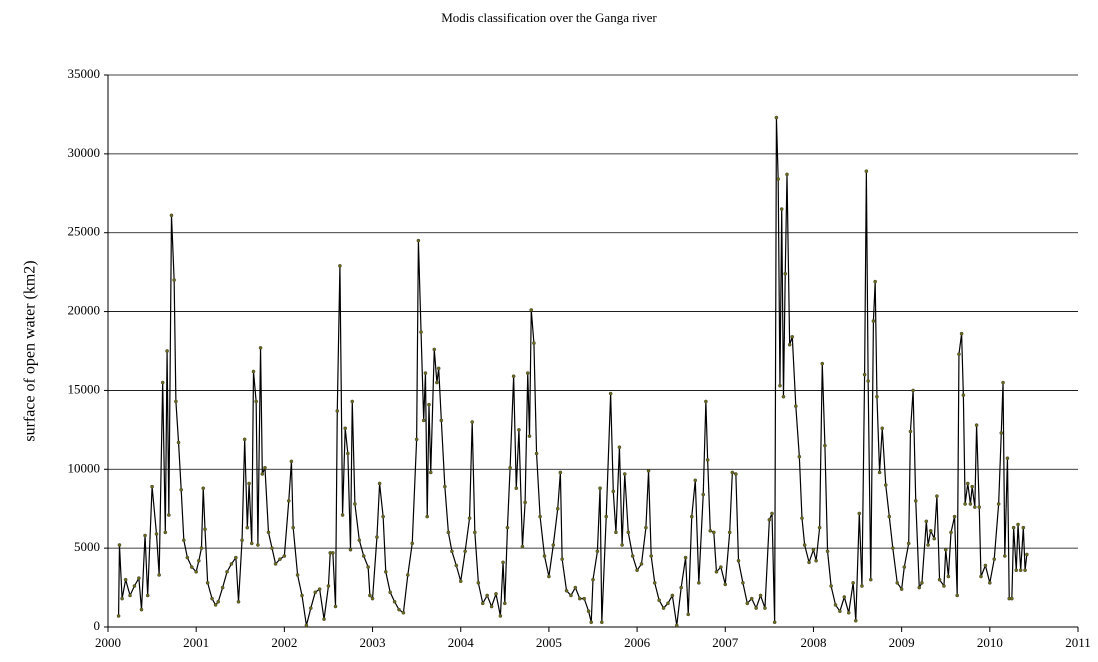  What do you see at coordinates (84, 231) in the screenshot?
I see `y-tick-label: 25000` at bounding box center [84, 231].